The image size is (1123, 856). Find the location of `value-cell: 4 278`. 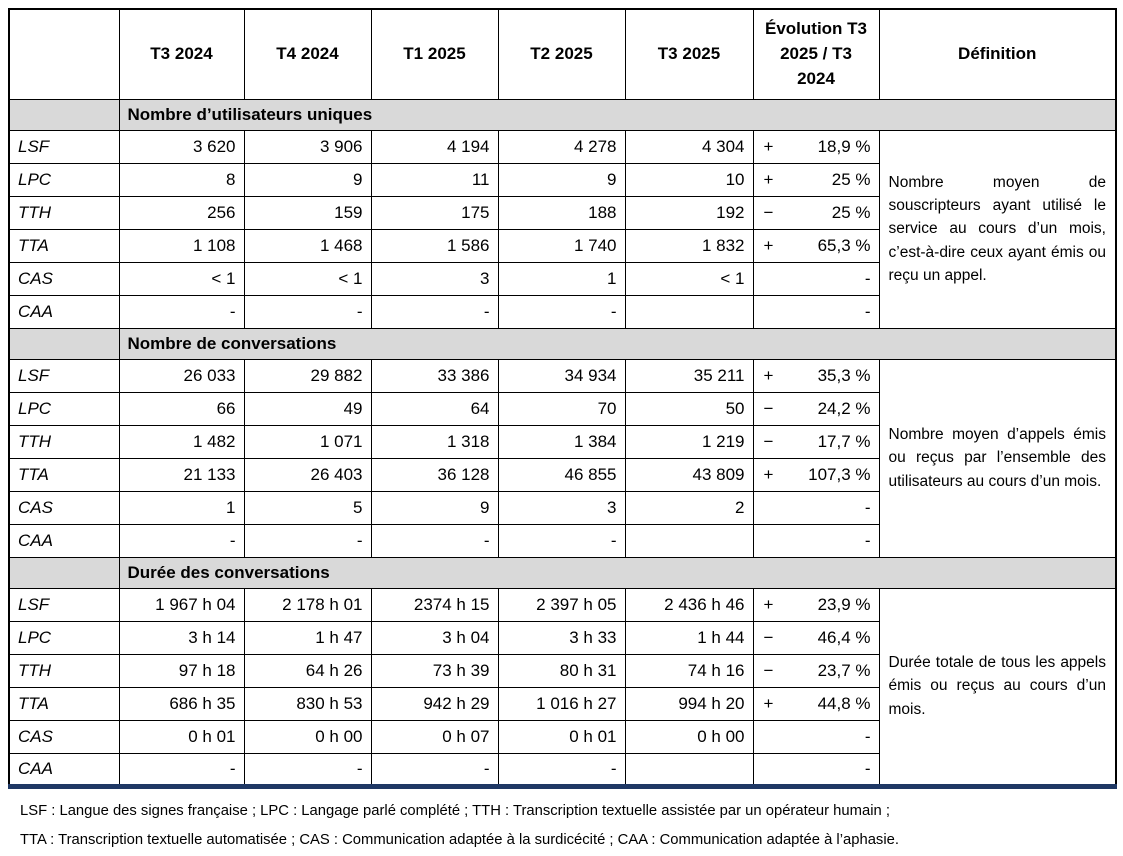

value-cell: 4 278 is located at coordinates (561, 146).